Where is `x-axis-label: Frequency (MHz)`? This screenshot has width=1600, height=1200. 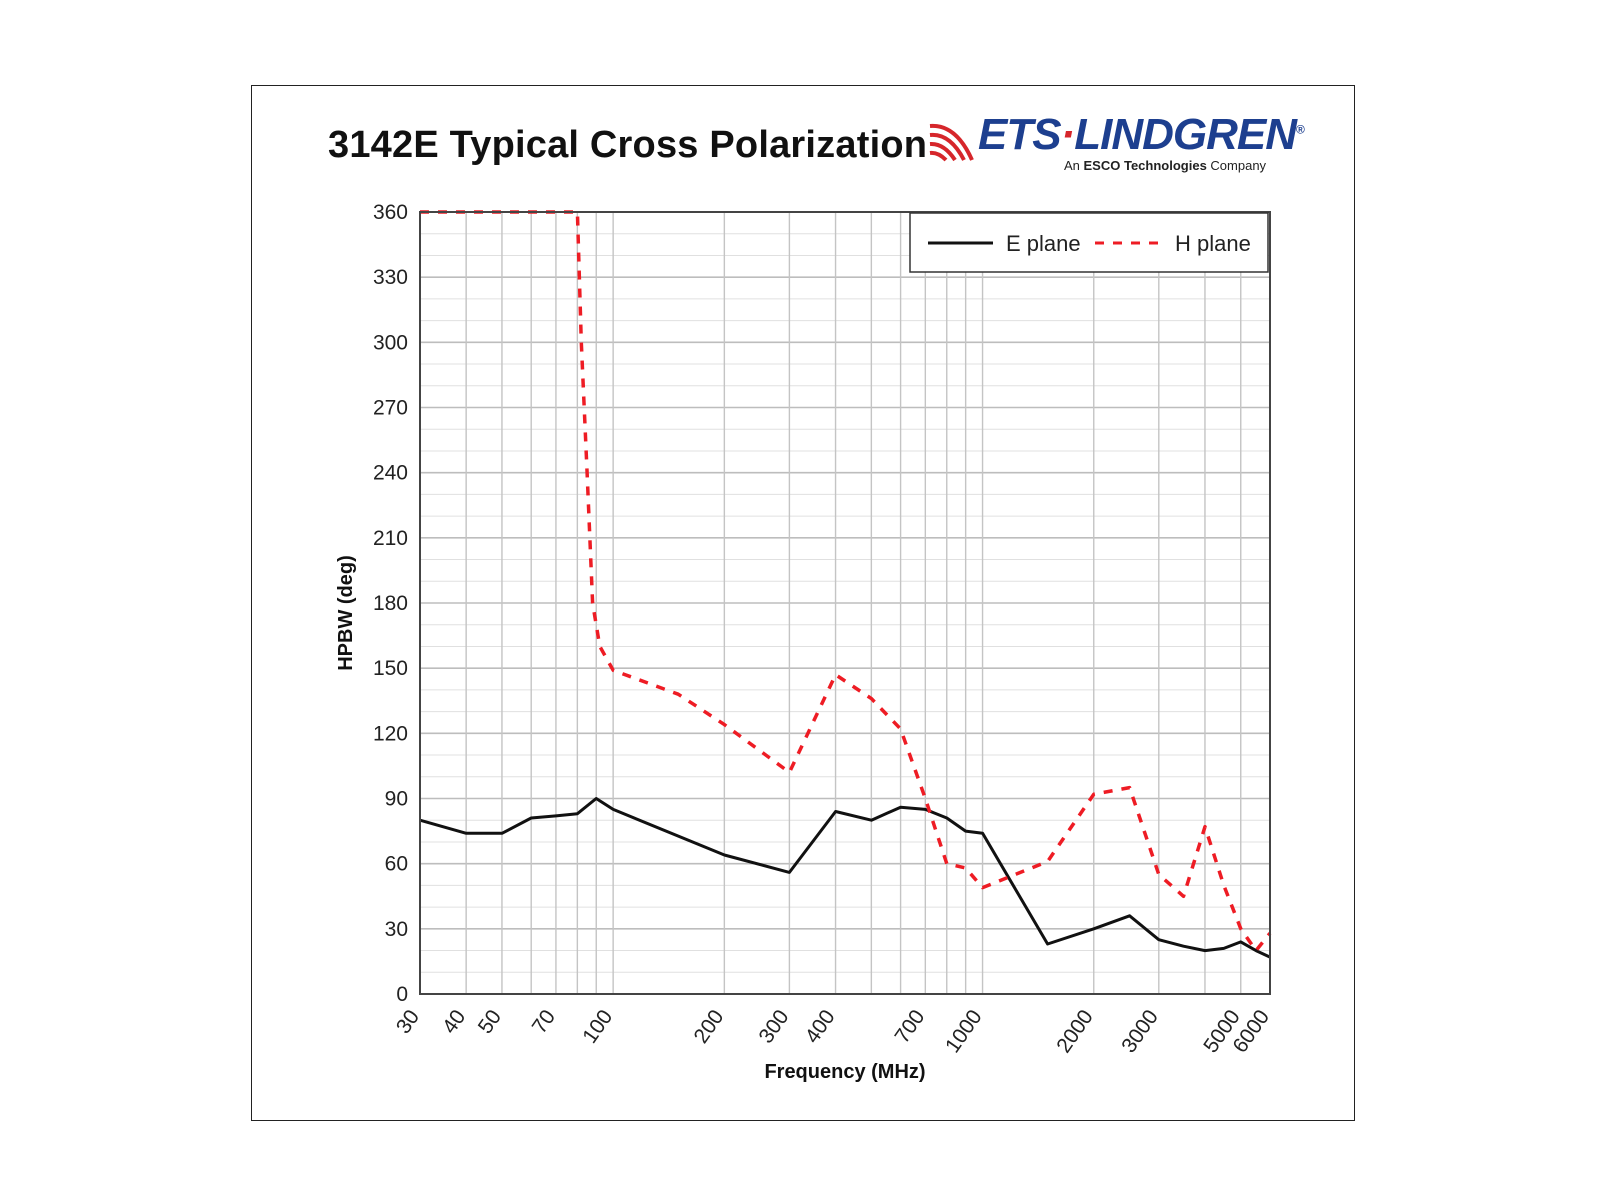 x-axis-label: Frequency (MHz) is located at coordinates (844, 1072).